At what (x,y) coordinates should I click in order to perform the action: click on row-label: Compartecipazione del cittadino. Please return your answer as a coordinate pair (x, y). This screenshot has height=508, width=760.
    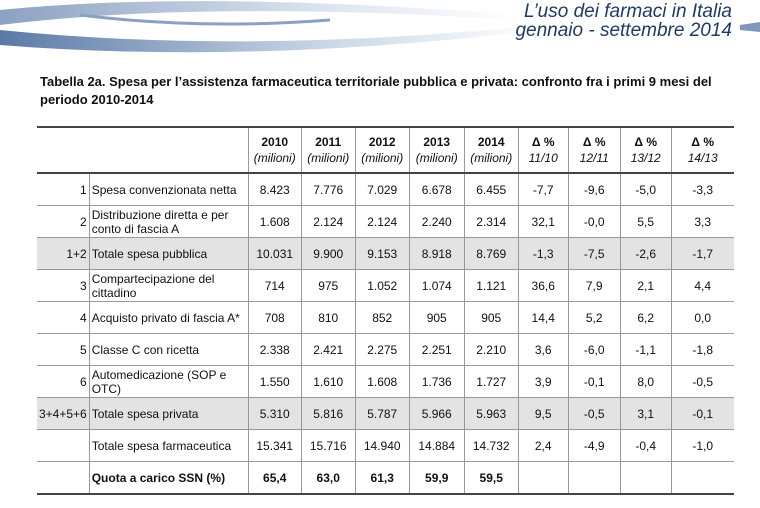
    Looking at the image, I should click on (168, 285).